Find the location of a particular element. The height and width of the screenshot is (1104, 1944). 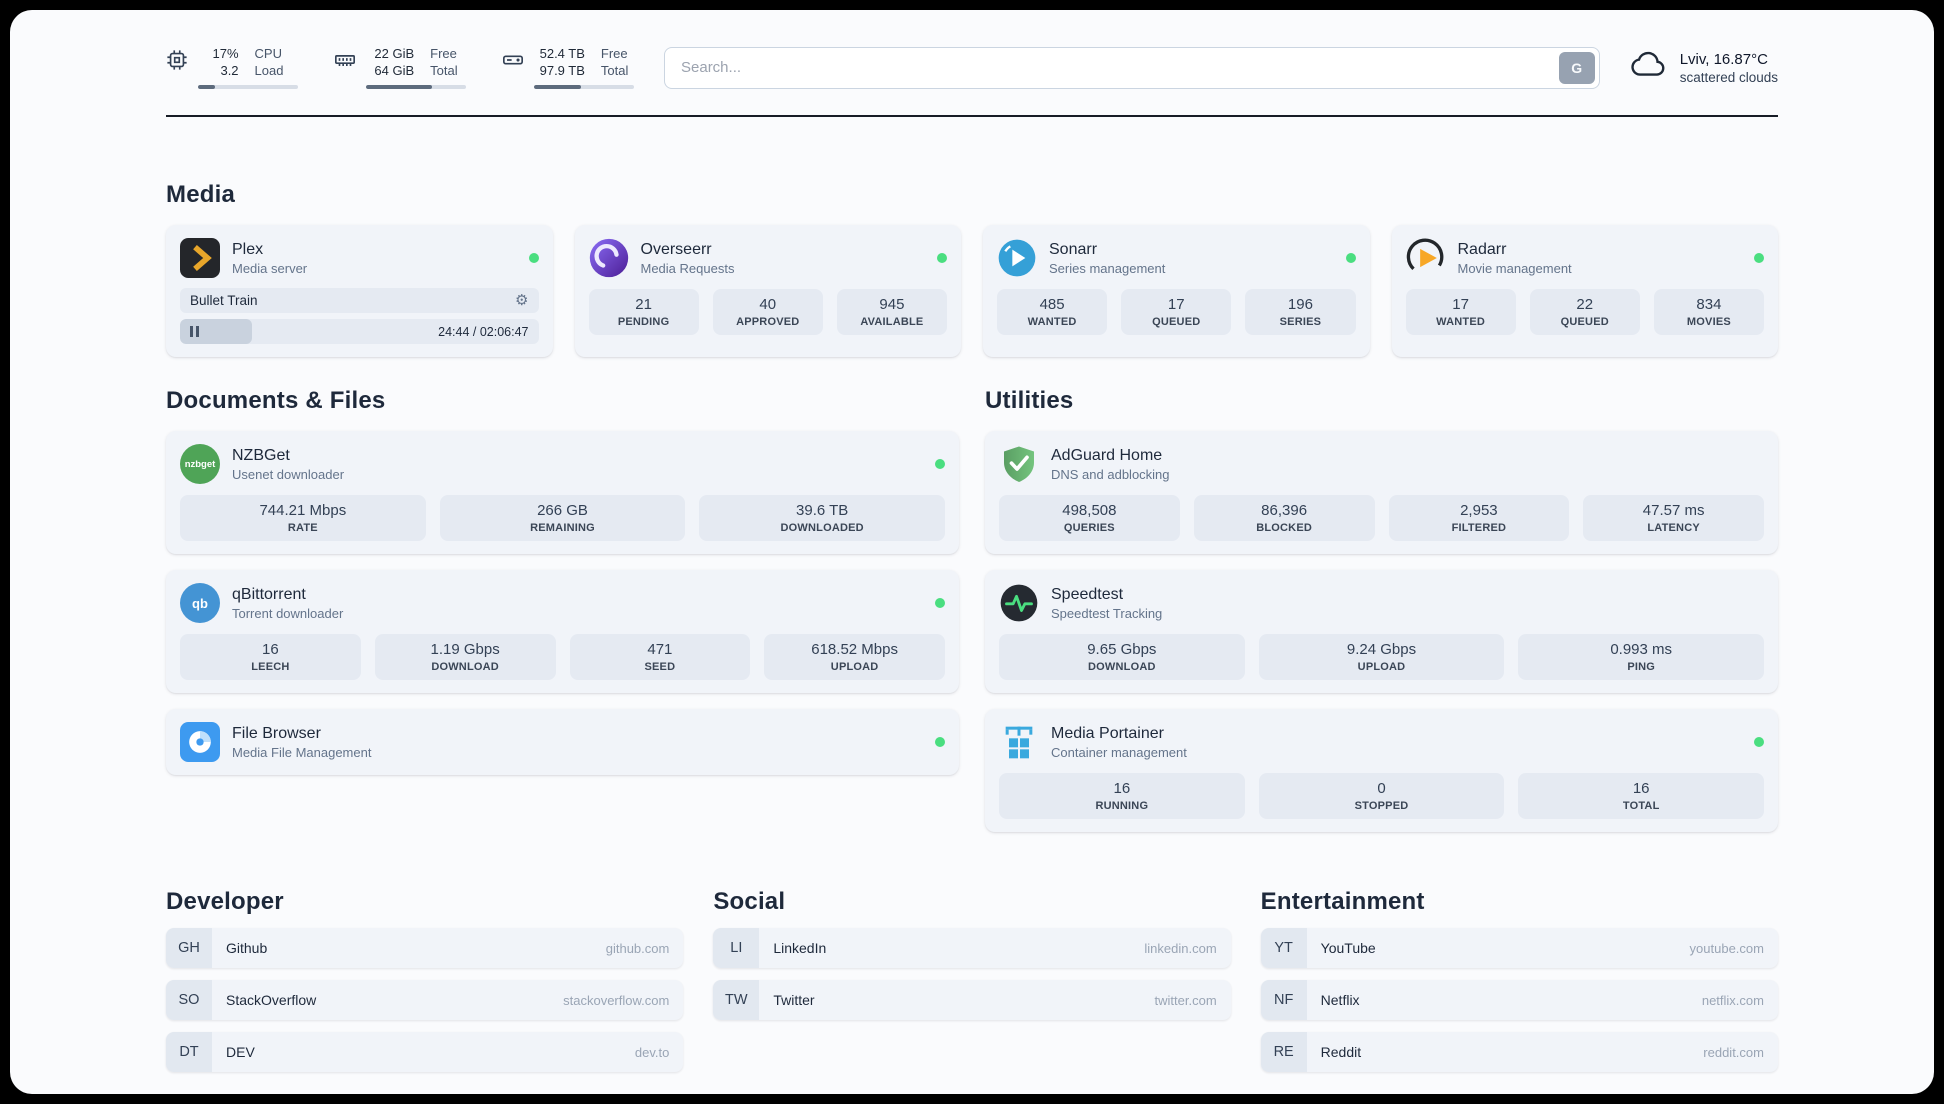

stat-block: 40 APPROVED is located at coordinates (767, 312).